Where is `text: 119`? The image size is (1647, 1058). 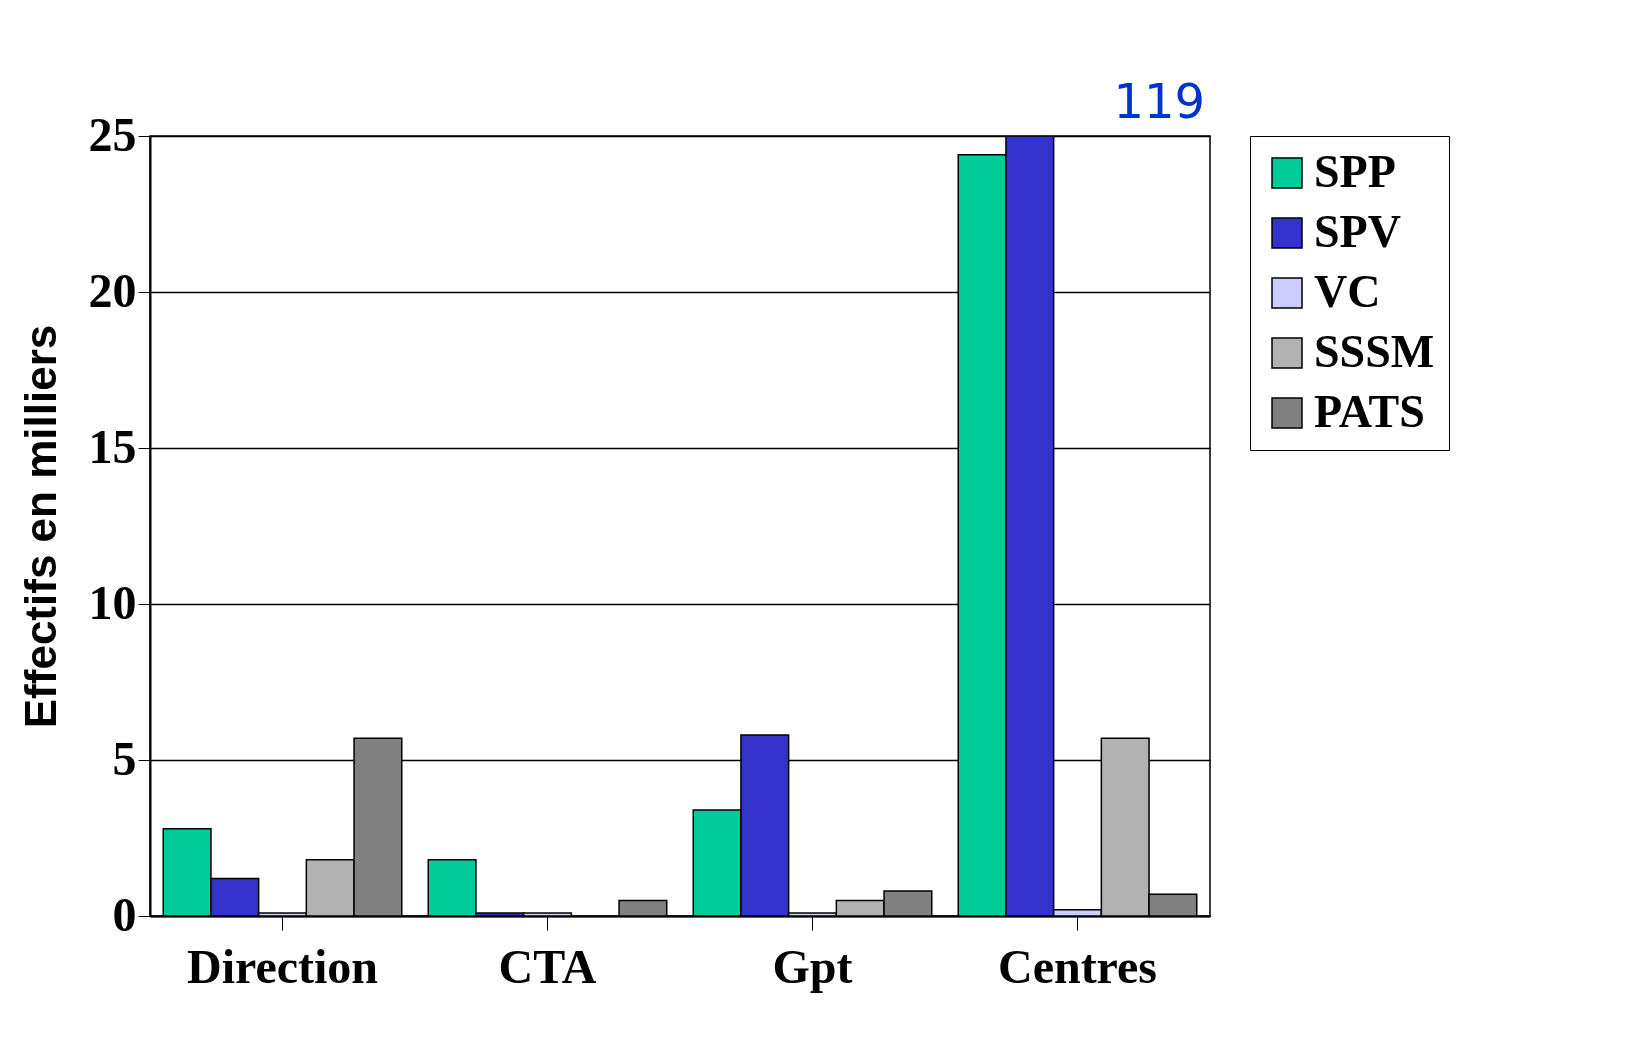
text: 119 is located at coordinates (1159, 101).